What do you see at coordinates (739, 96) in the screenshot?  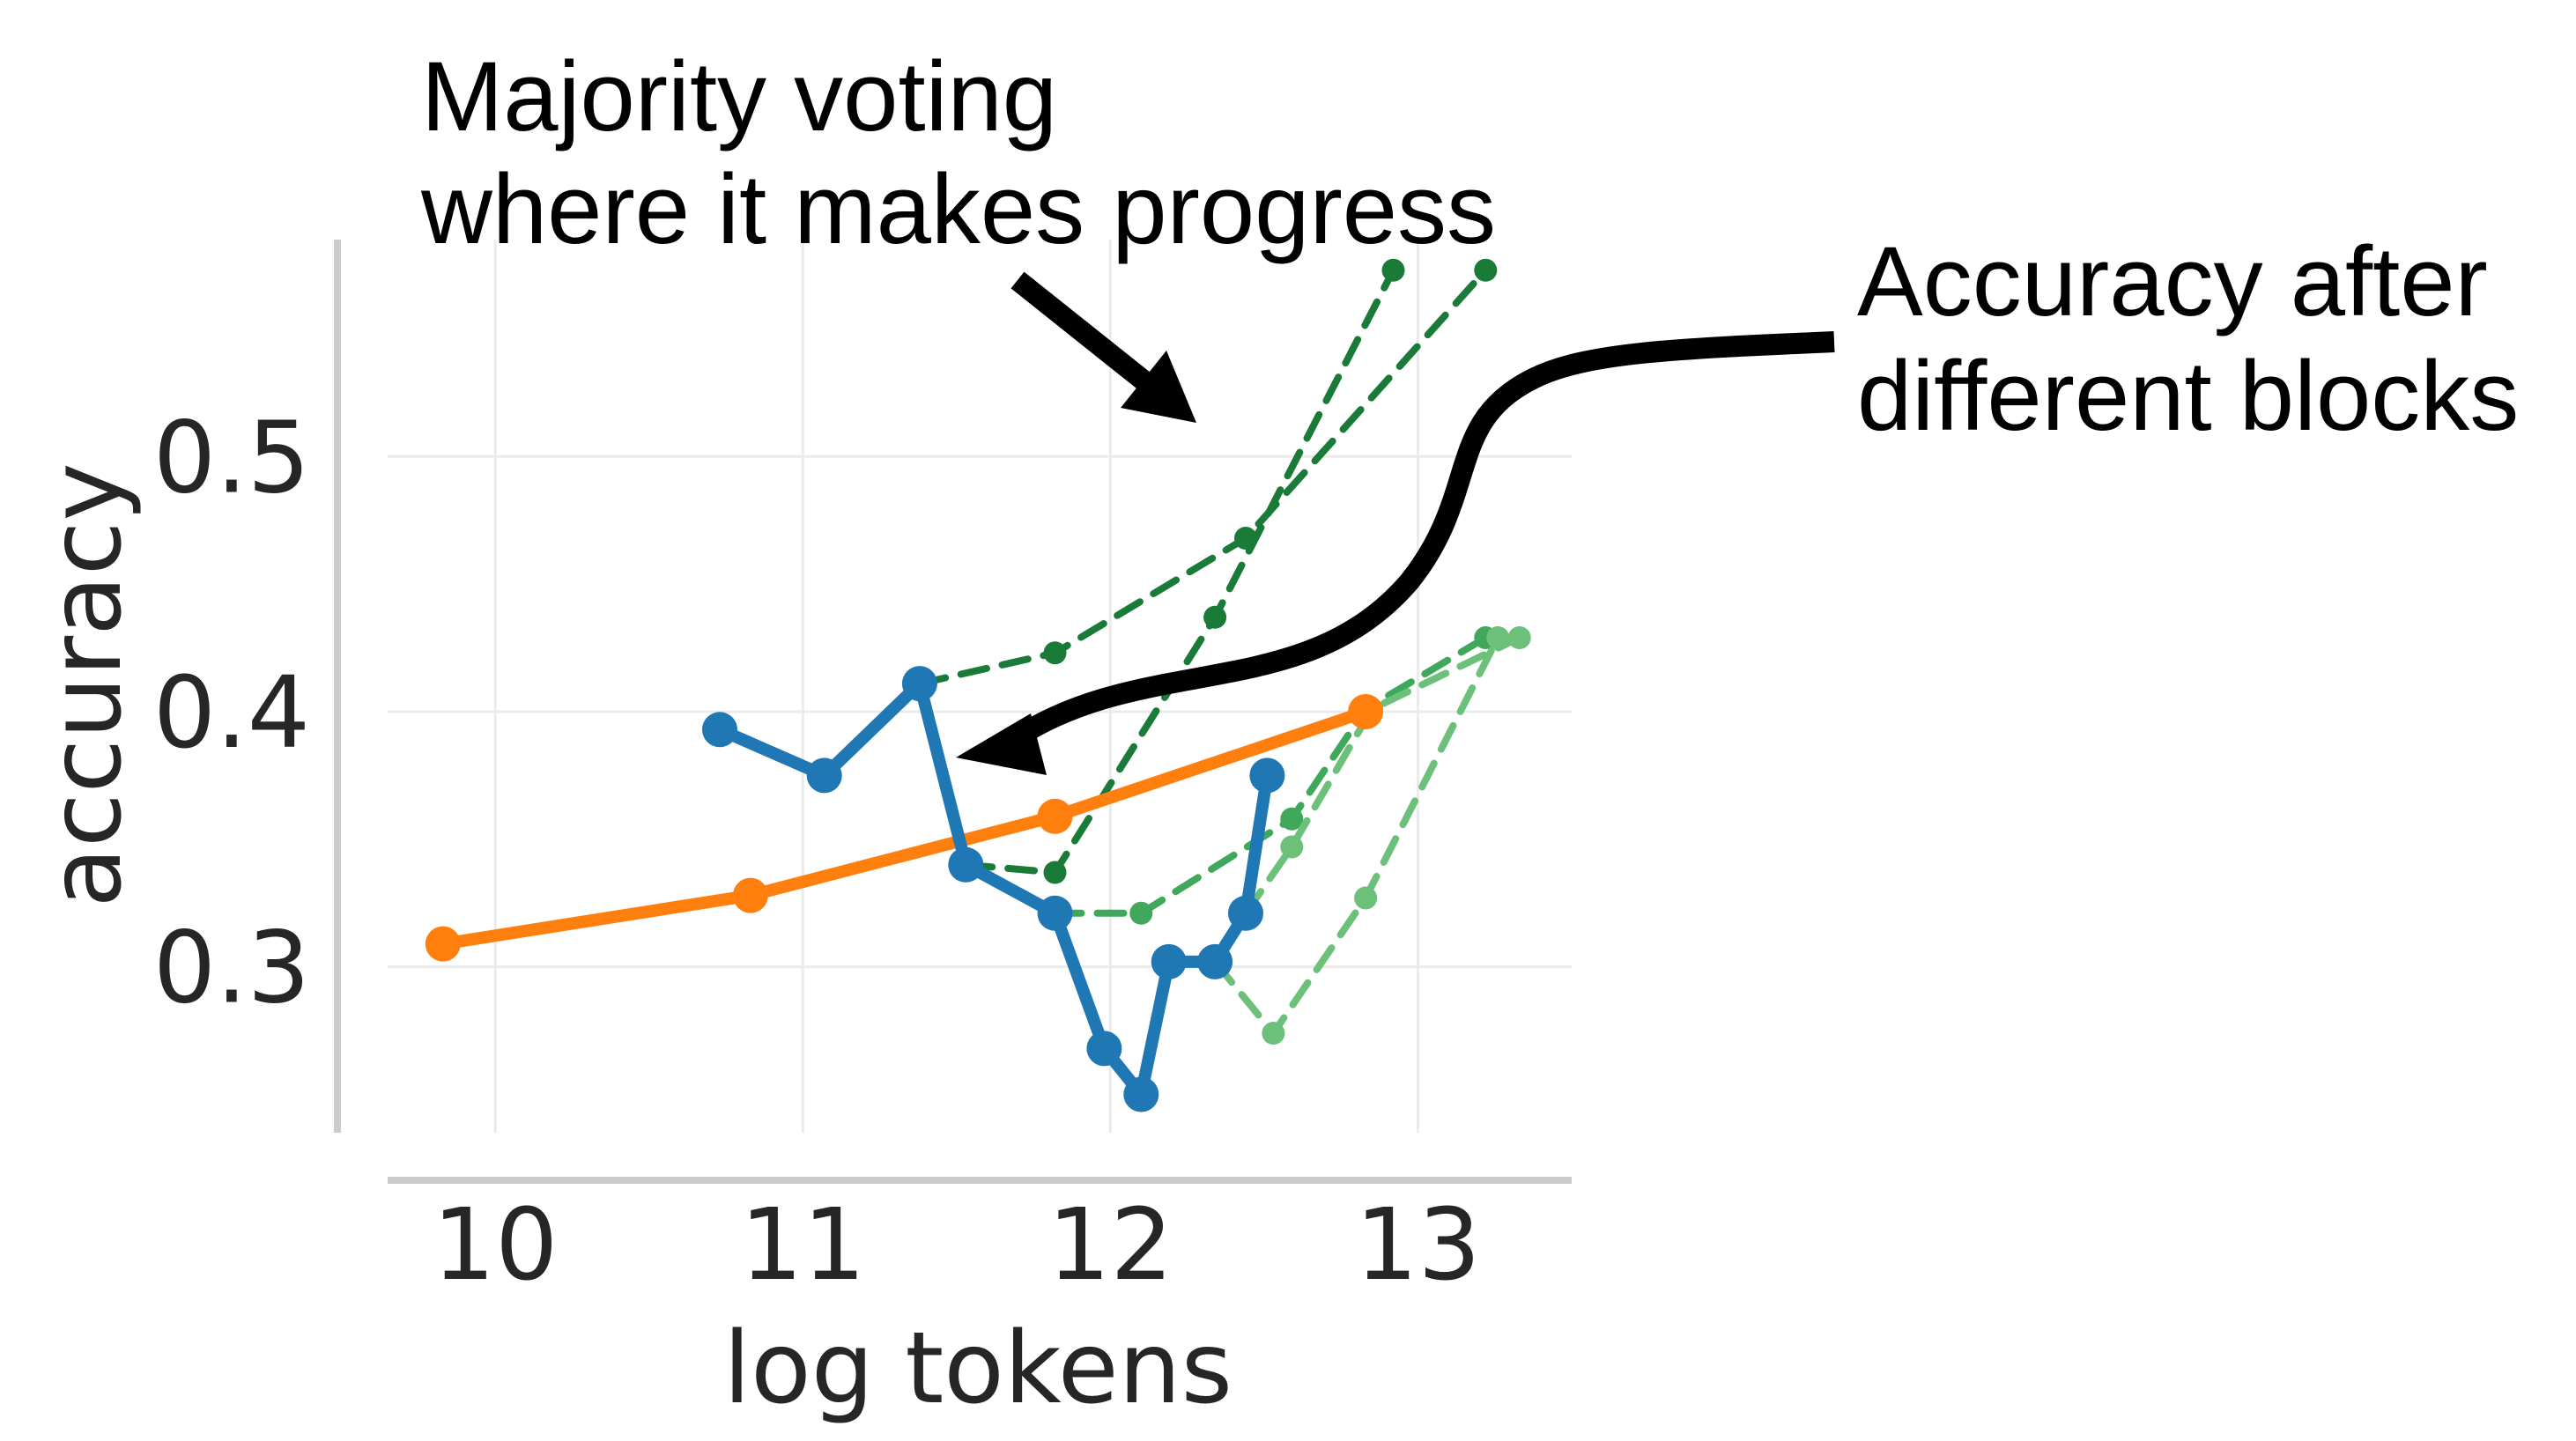 I see `annotation-majority-line-1: Majority voting` at bounding box center [739, 96].